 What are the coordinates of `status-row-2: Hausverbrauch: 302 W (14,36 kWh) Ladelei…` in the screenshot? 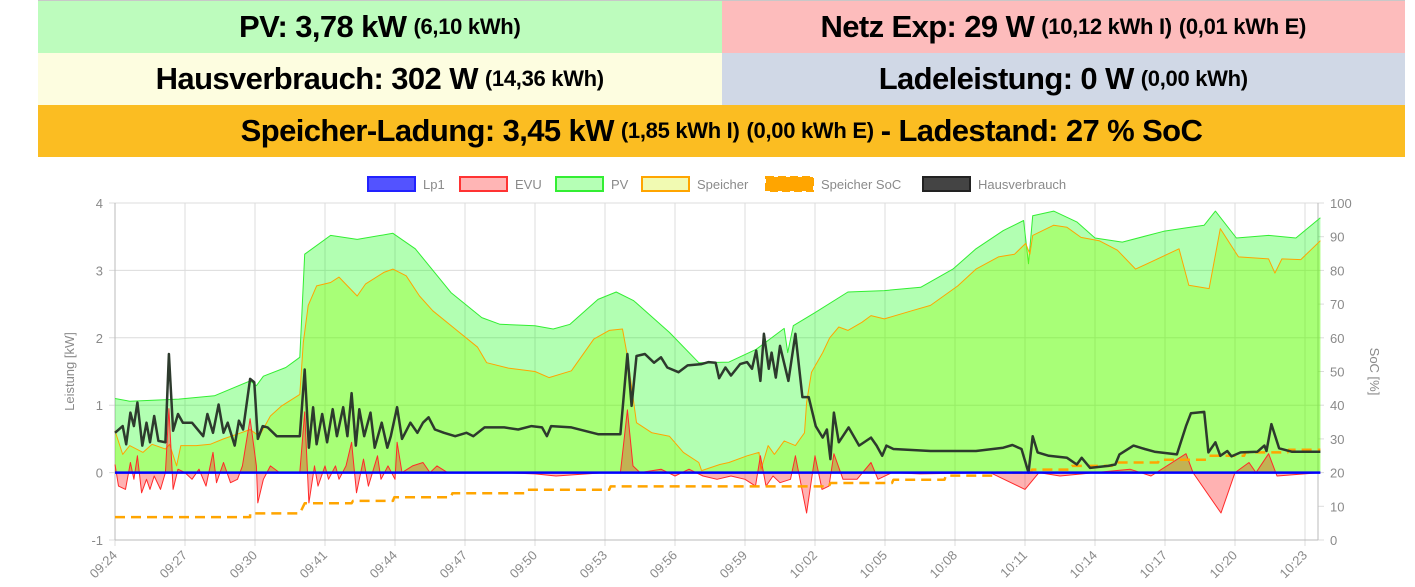 It's located at (721, 79).